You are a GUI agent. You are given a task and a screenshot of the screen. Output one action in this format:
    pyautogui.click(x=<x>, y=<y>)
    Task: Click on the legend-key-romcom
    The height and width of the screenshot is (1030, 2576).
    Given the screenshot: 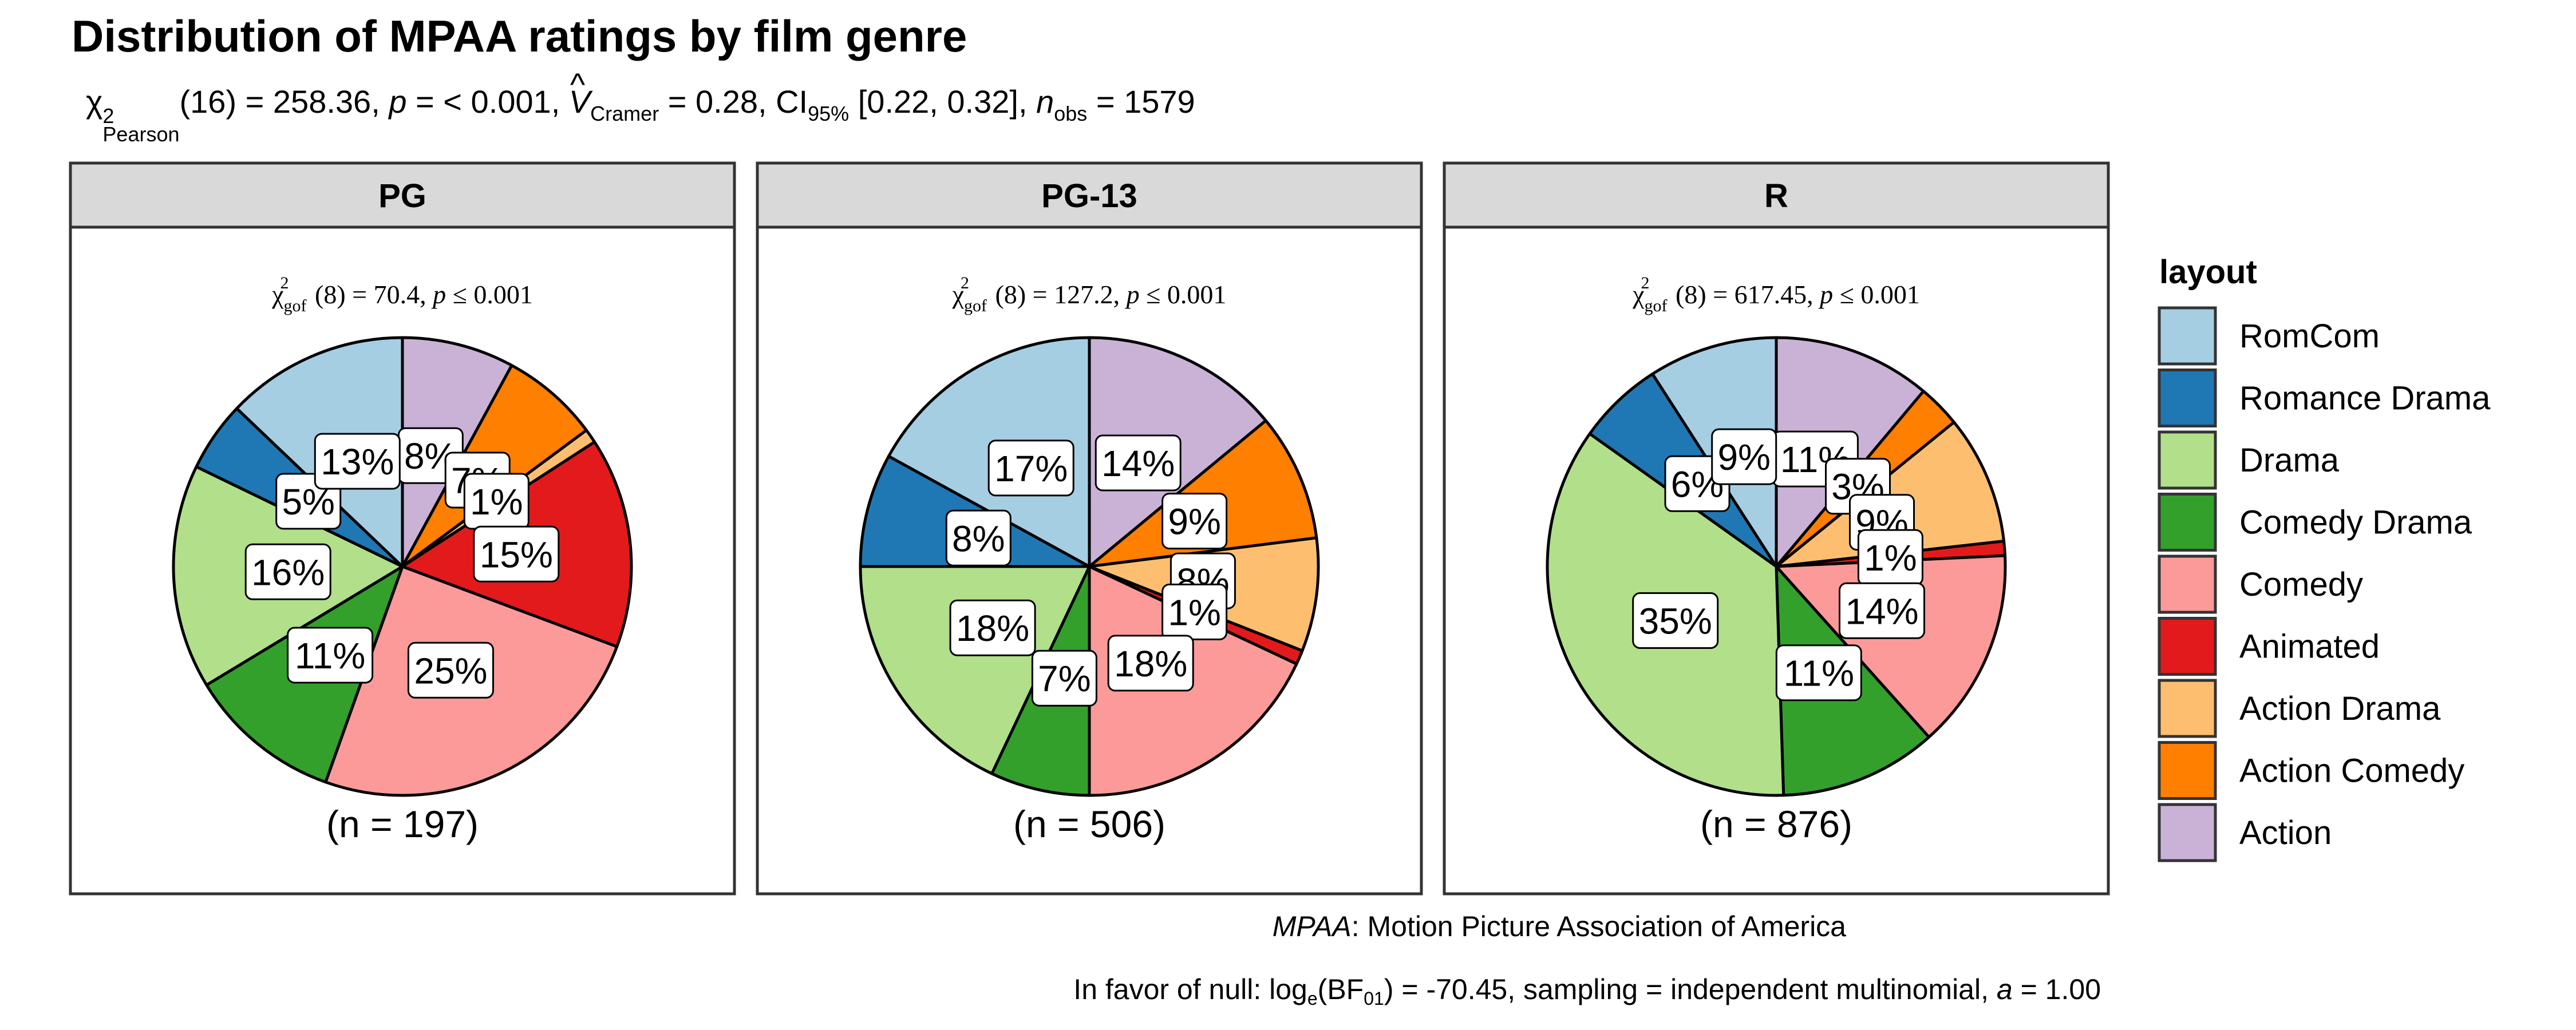 What is the action you would take?
    pyautogui.click(x=2187, y=336)
    